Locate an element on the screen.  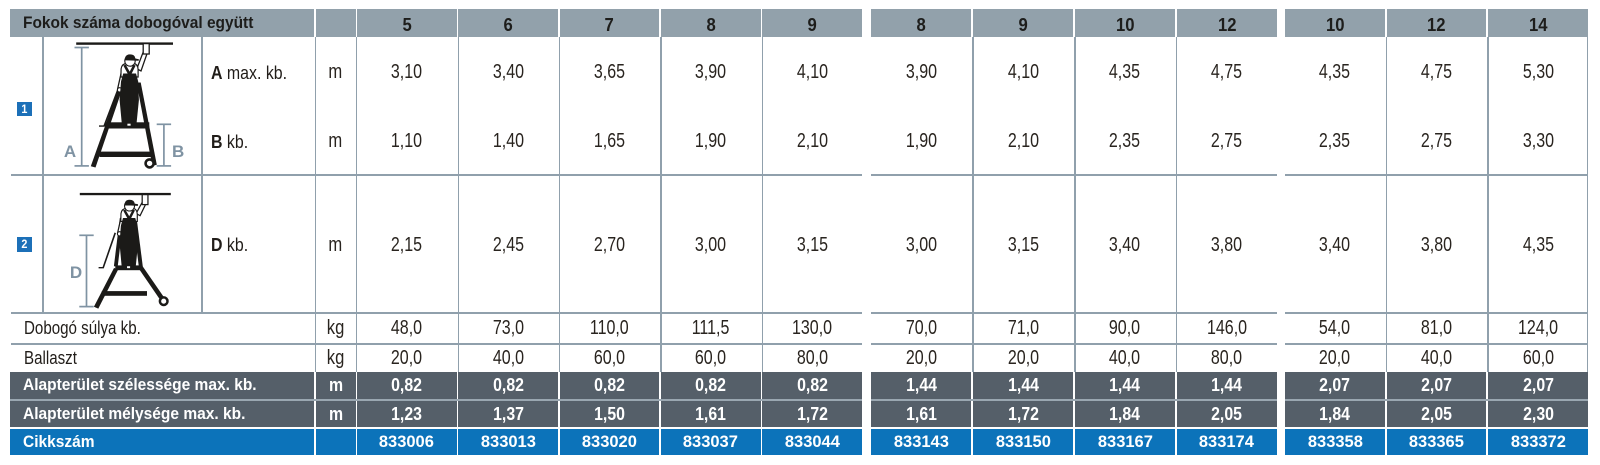
svg-text: A is located at coordinates (70, 151).